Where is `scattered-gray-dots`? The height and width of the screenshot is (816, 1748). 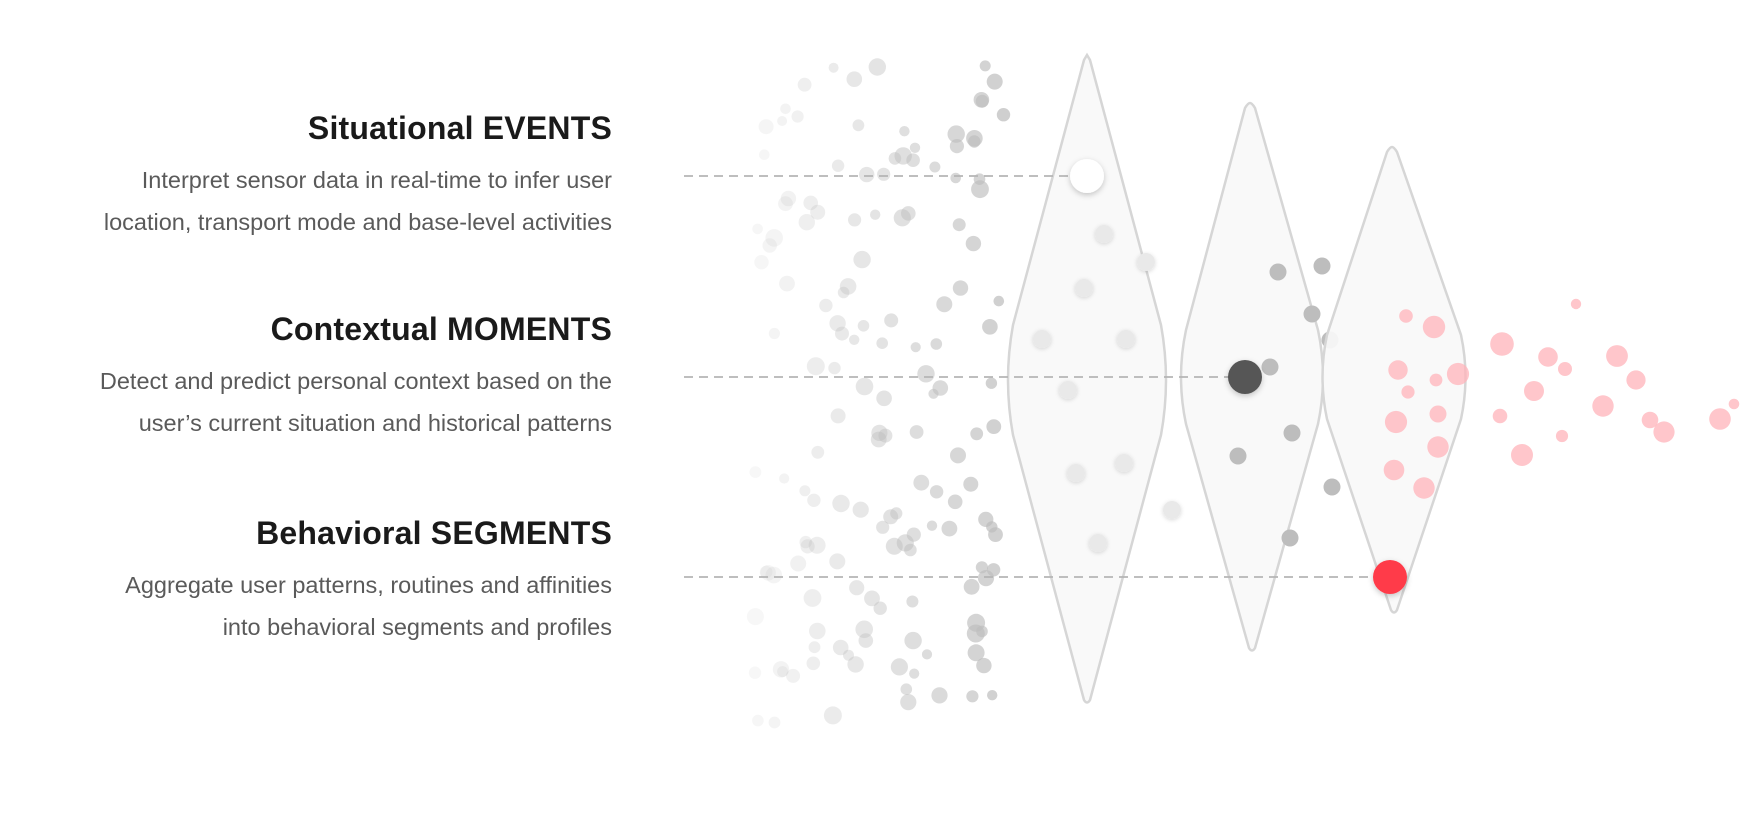
scattered-gray-dots is located at coordinates (878, 393).